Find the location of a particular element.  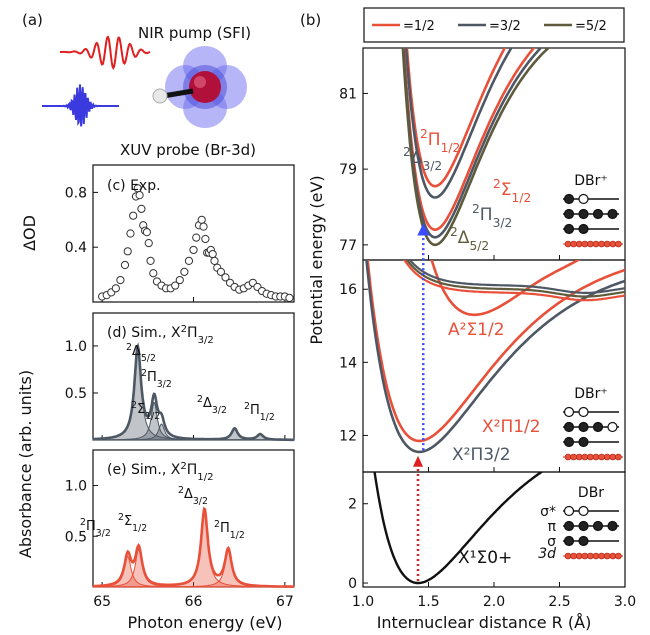

pump-pulse-icon is located at coordinates (105, 53).